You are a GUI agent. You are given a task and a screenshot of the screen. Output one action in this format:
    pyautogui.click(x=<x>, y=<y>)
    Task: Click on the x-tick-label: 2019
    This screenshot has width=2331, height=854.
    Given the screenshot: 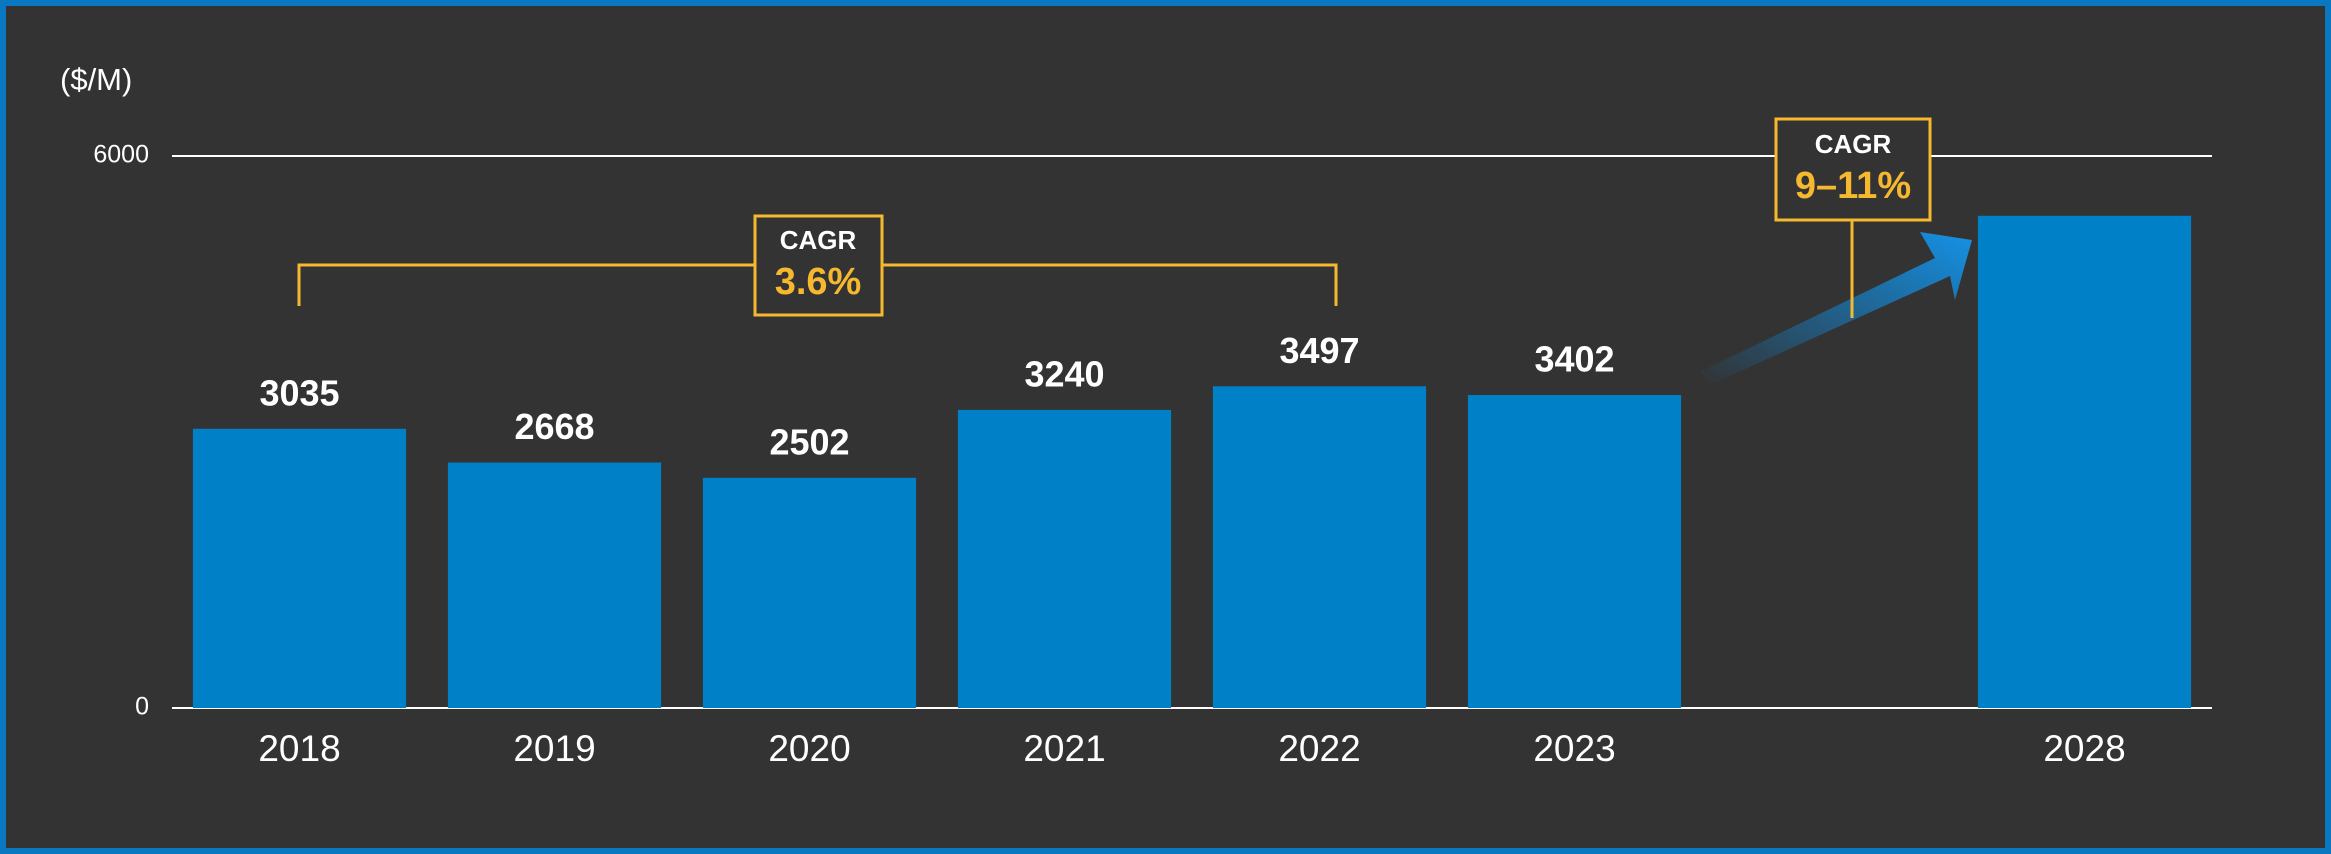 What is the action you would take?
    pyautogui.click(x=554, y=748)
    